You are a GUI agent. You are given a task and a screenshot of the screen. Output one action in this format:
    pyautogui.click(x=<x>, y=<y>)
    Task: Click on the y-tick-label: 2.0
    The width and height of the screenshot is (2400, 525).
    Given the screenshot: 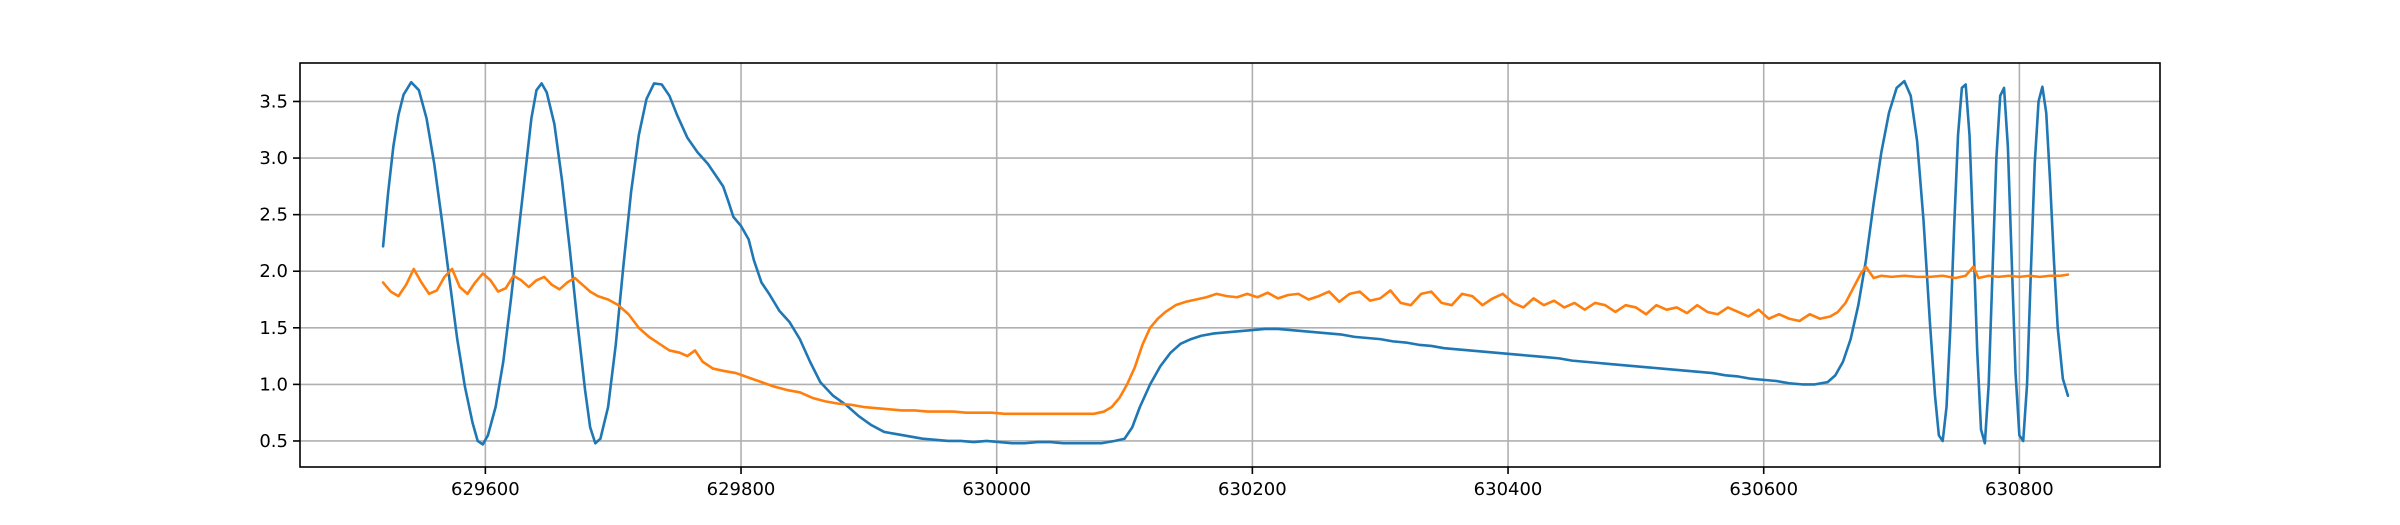 What is the action you would take?
    pyautogui.click(x=273, y=271)
    